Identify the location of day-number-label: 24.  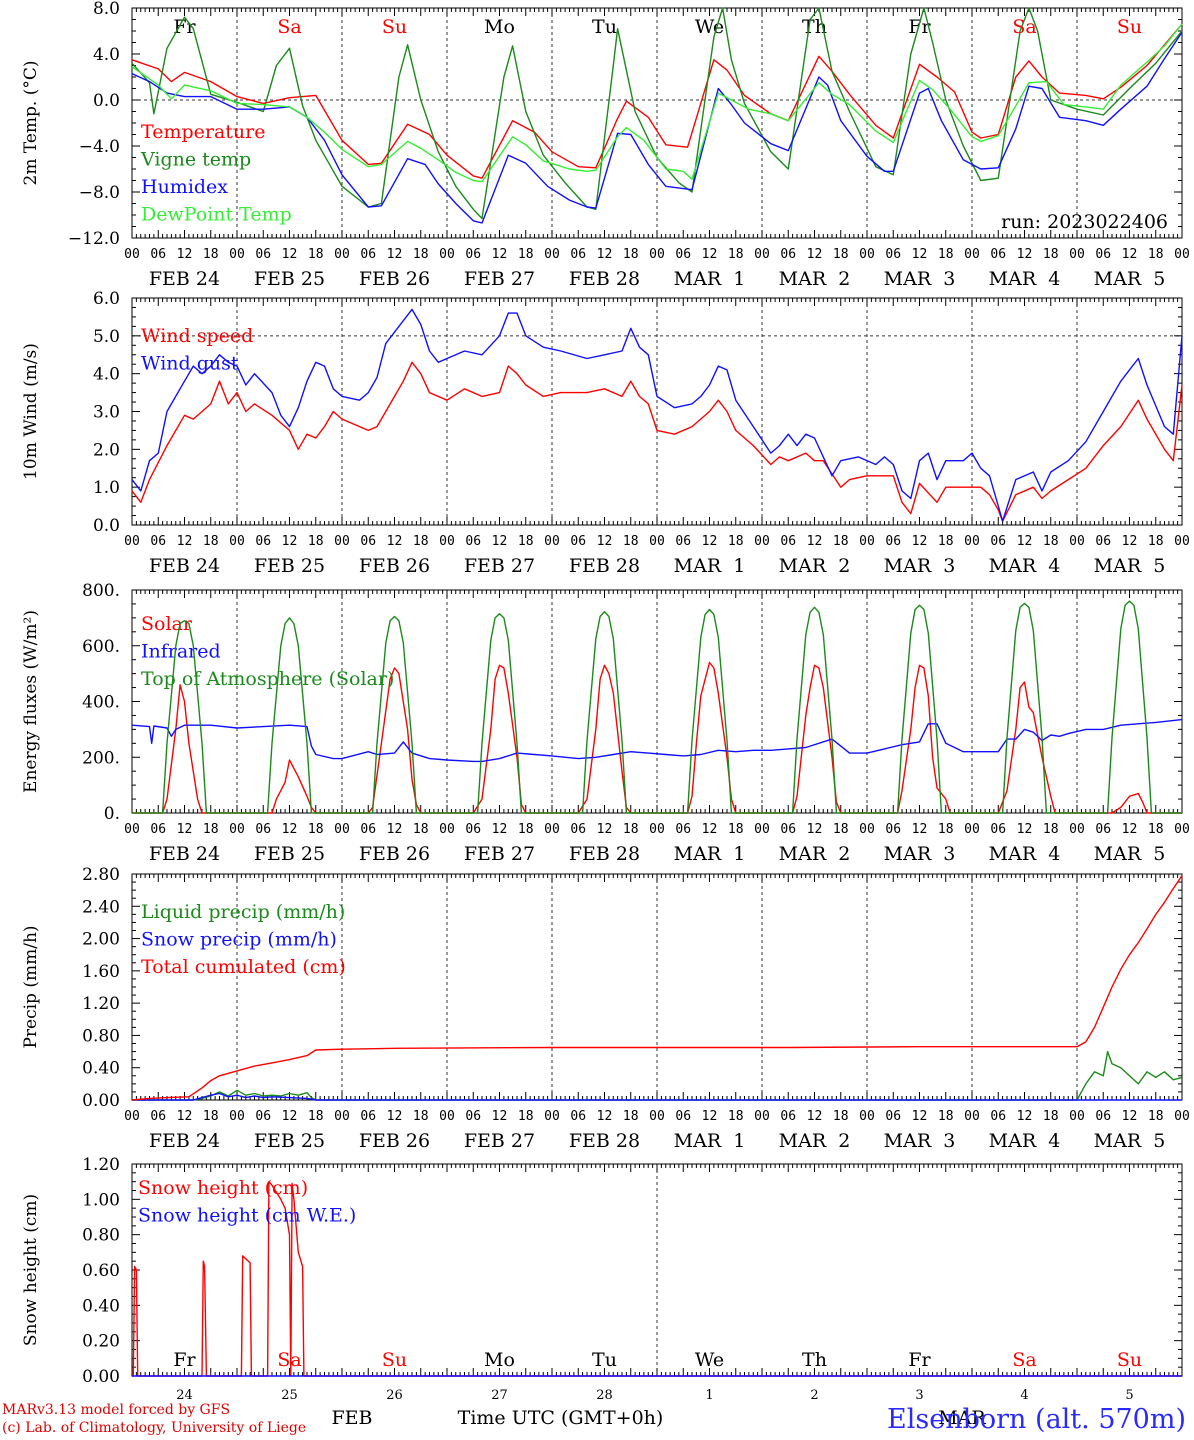
(184, 1395).